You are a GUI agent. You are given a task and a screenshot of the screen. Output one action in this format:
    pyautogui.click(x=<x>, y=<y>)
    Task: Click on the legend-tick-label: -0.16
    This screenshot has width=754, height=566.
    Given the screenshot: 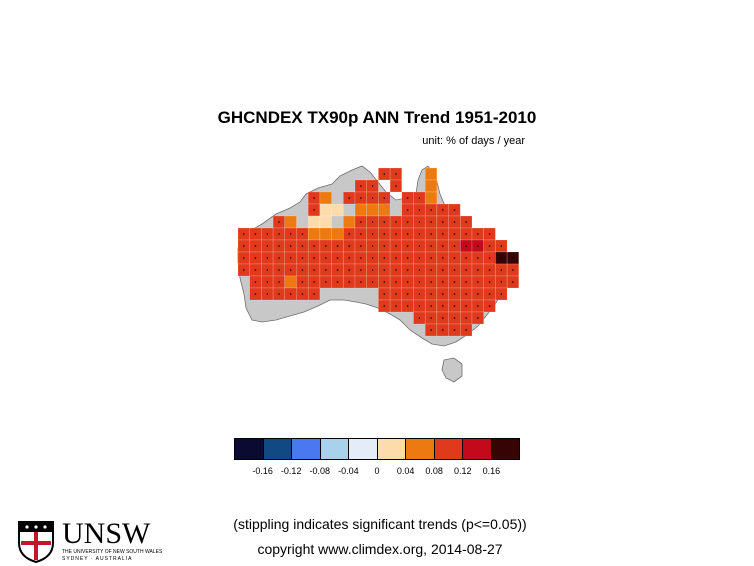 What is the action you would take?
    pyautogui.click(x=262, y=471)
    